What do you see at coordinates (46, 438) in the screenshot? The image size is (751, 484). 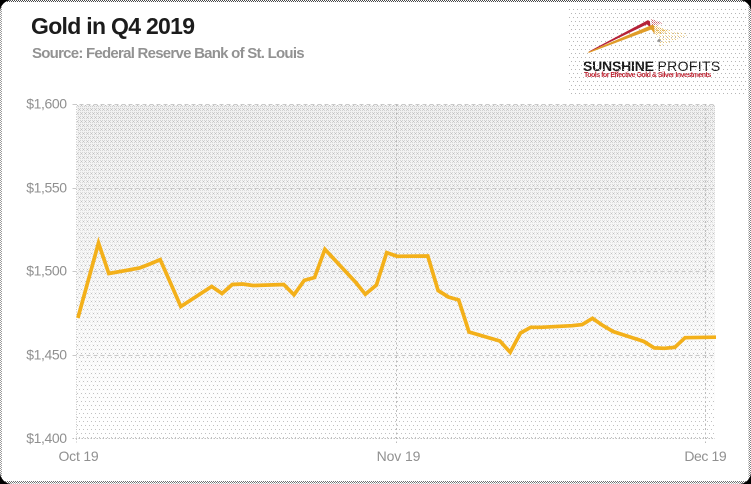 I see `svg-text: $1,400` at bounding box center [46, 438].